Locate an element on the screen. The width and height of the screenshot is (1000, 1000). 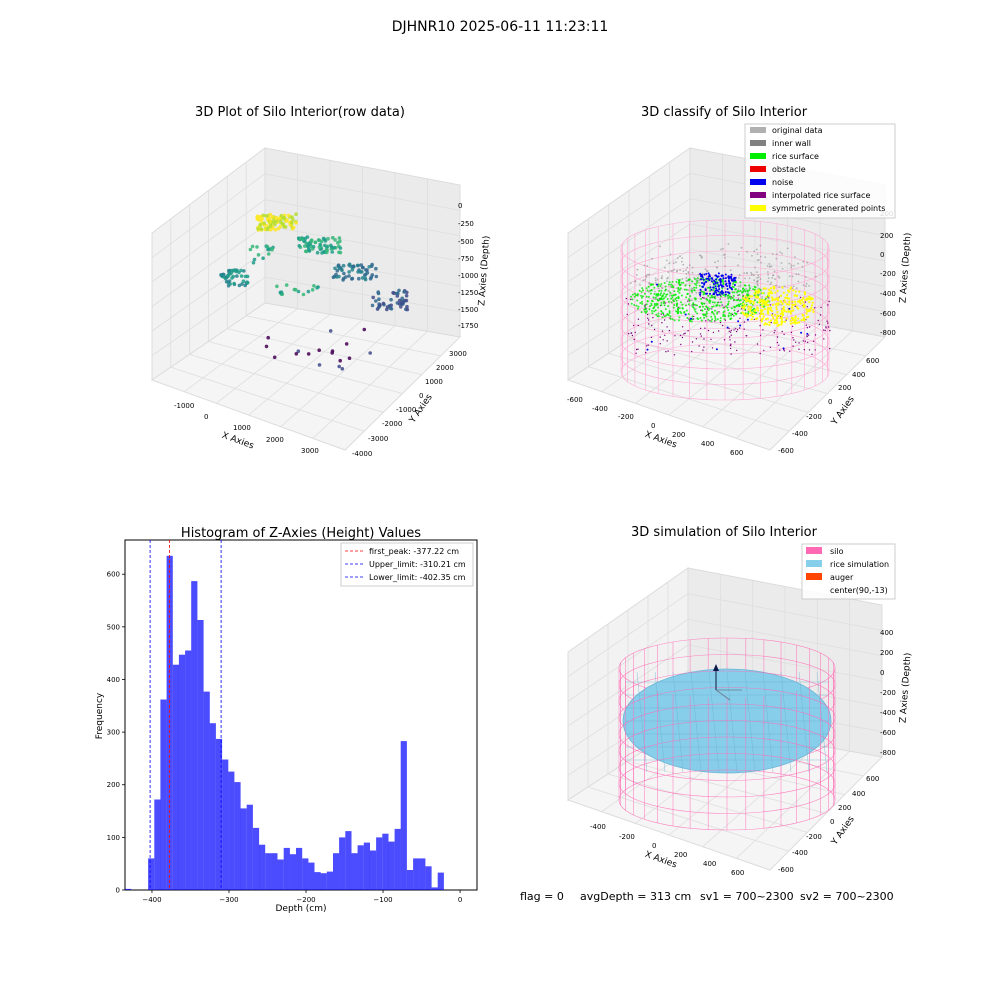
classify-y-tick: 0 is located at coordinates (830, 402).